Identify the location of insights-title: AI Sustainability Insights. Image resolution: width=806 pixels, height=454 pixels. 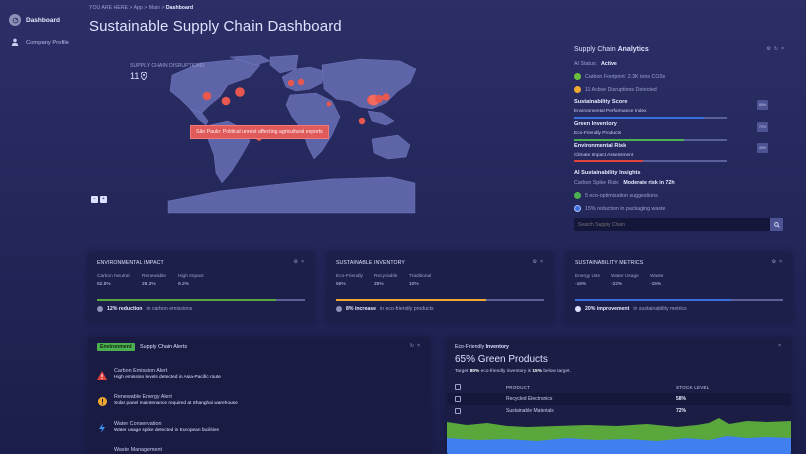
(607, 173).